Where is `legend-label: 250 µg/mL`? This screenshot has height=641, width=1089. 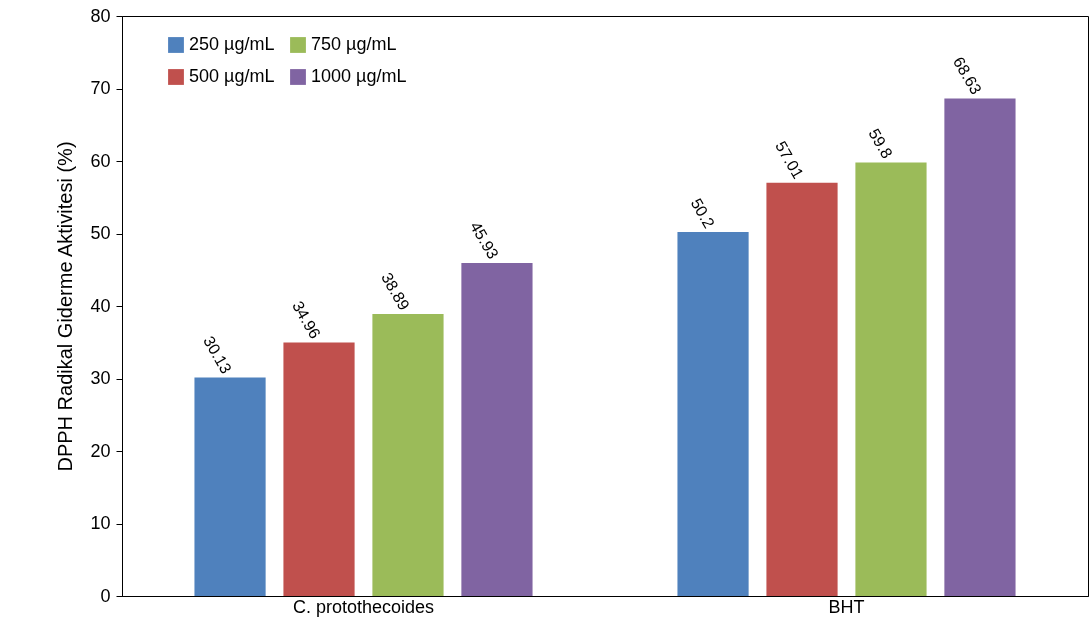 legend-label: 250 µg/mL is located at coordinates (232, 44).